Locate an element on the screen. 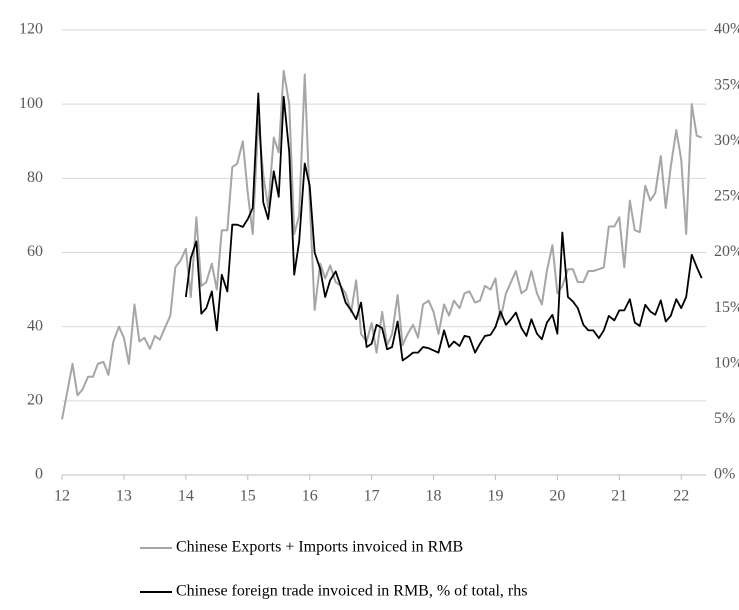 The image size is (739, 610). y-tick-label: 20 is located at coordinates (35, 400).